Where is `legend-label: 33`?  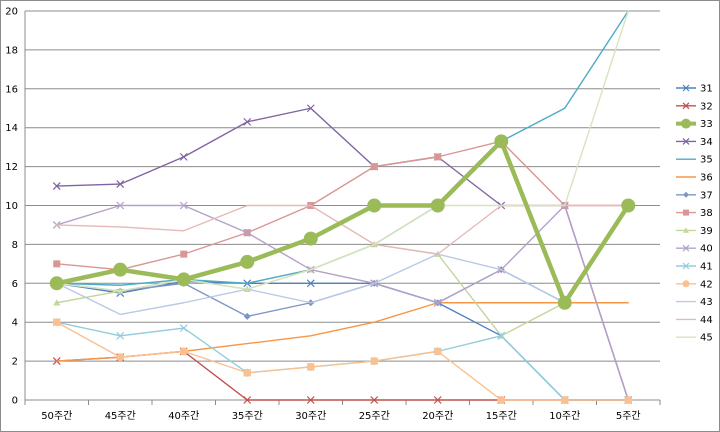 legend-label: 33 is located at coordinates (706, 124).